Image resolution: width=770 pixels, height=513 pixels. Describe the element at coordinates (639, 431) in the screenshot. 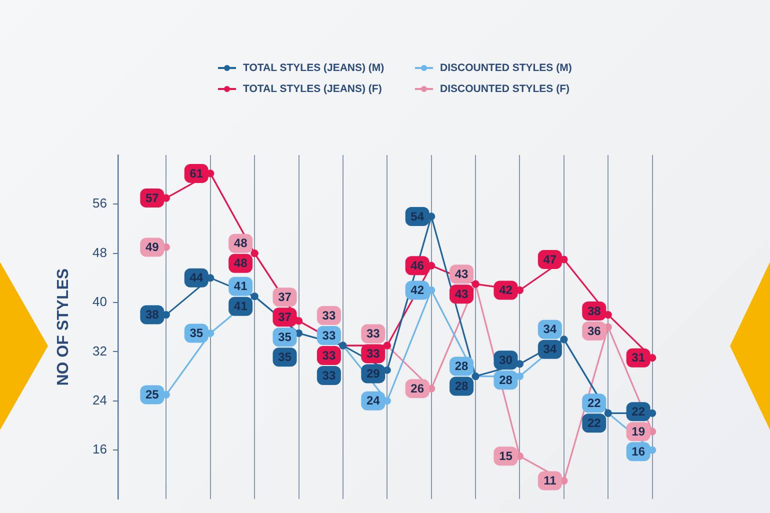

I see `data-label: 19` at that location.